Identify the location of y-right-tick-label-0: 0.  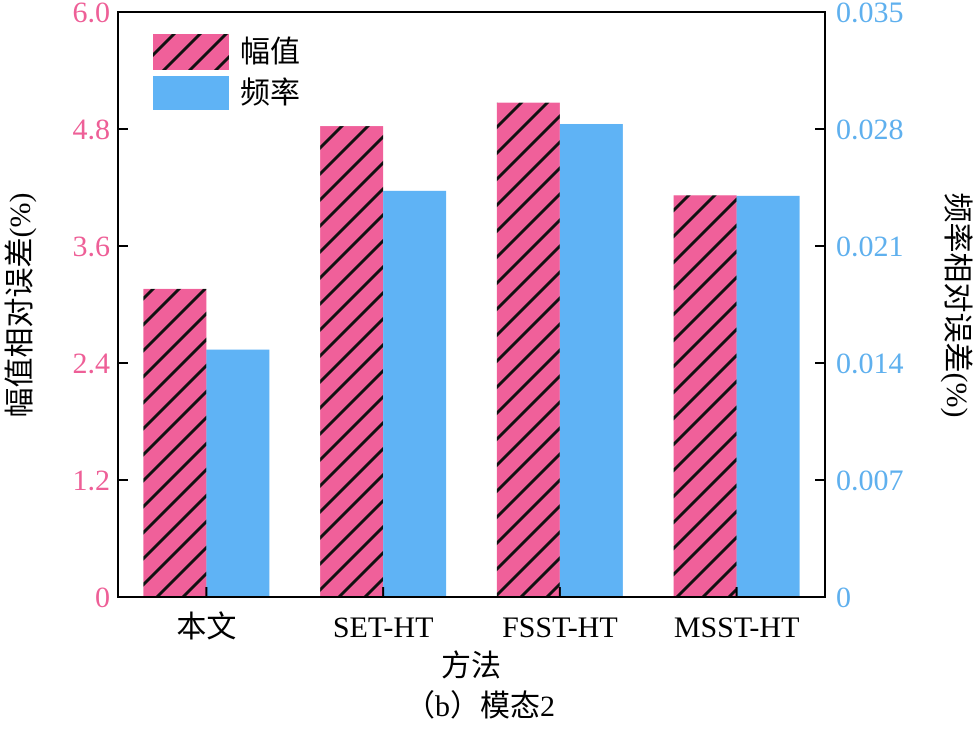
(843, 597).